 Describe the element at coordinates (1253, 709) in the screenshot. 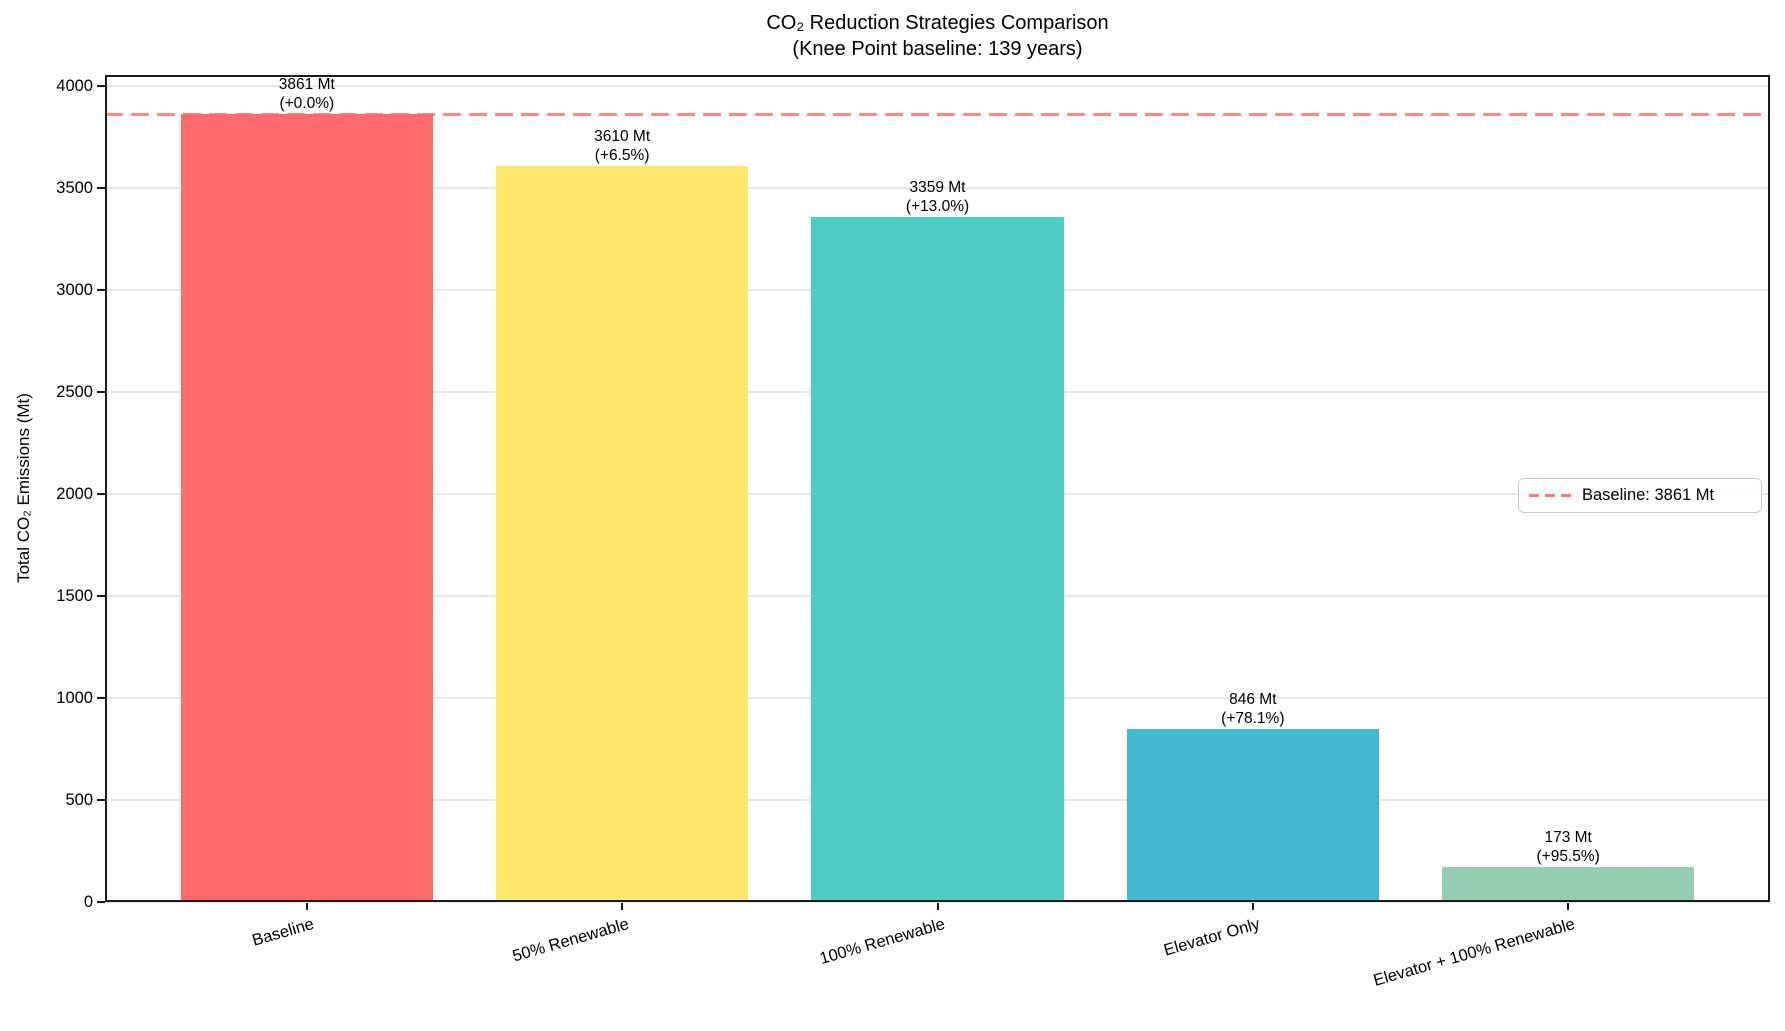

I see `bar-value-label: 846 Mt (+78.1%)` at that location.